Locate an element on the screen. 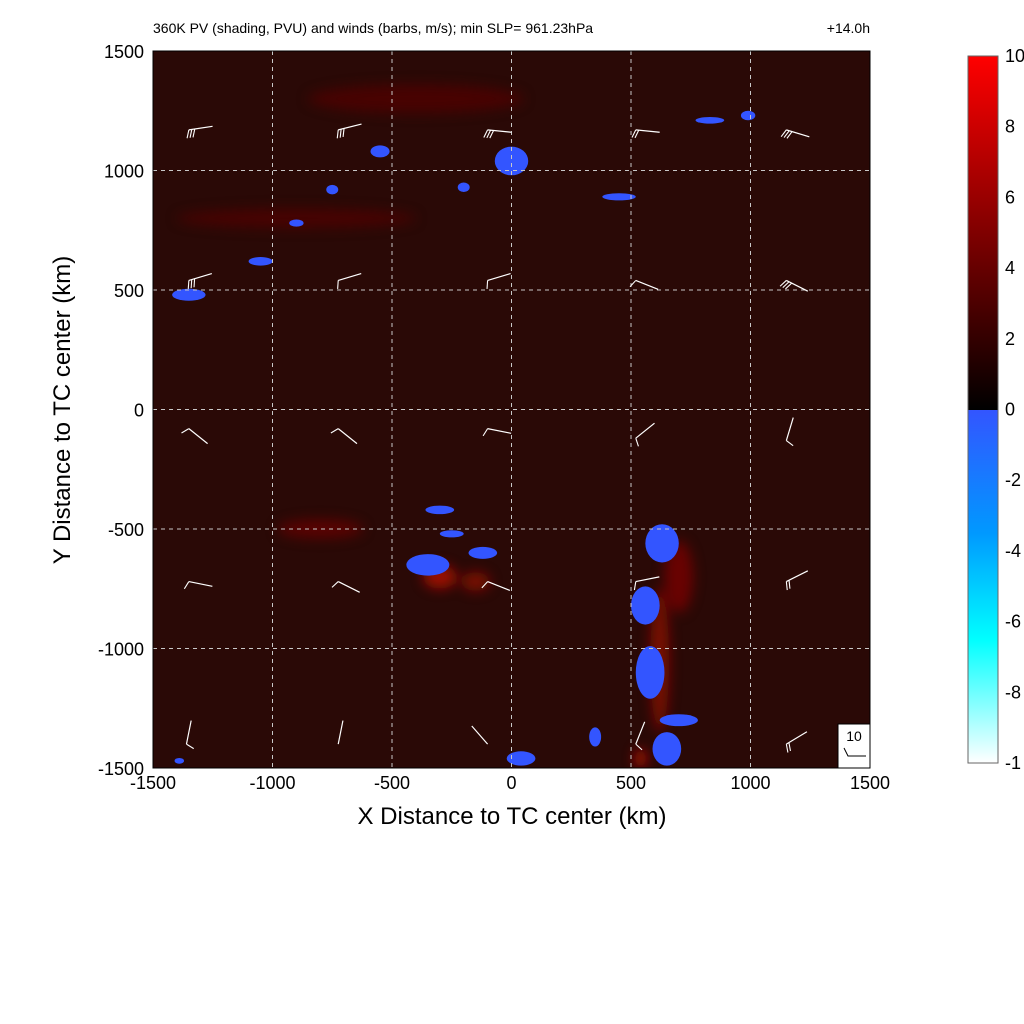 Image resolution: width=1024 pixels, height=1024 pixels. x-tick-label: 1500 is located at coordinates (870, 783).